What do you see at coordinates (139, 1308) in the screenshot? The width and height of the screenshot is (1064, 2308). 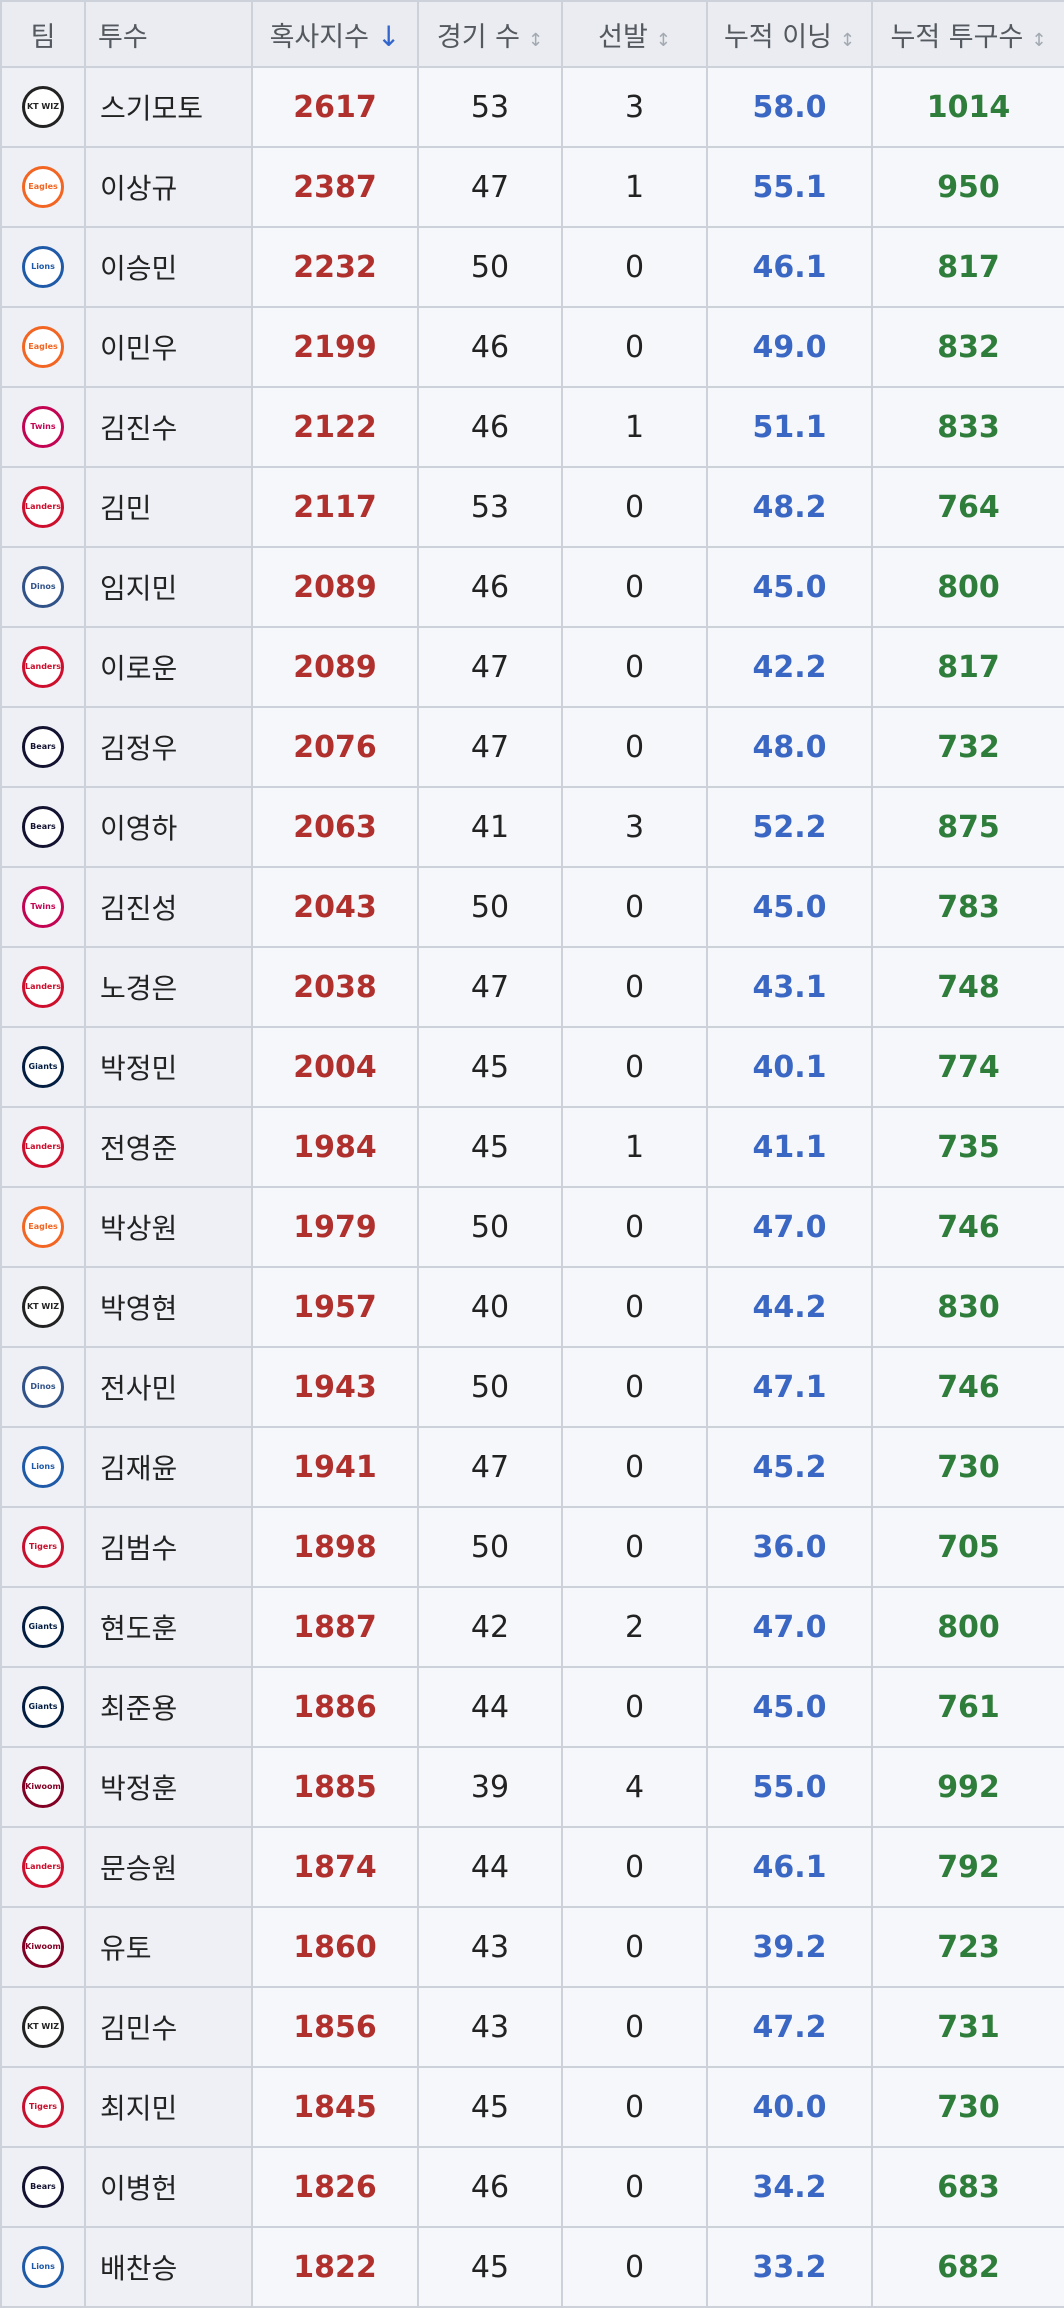 I see `pitcher: 박영현` at bounding box center [139, 1308].